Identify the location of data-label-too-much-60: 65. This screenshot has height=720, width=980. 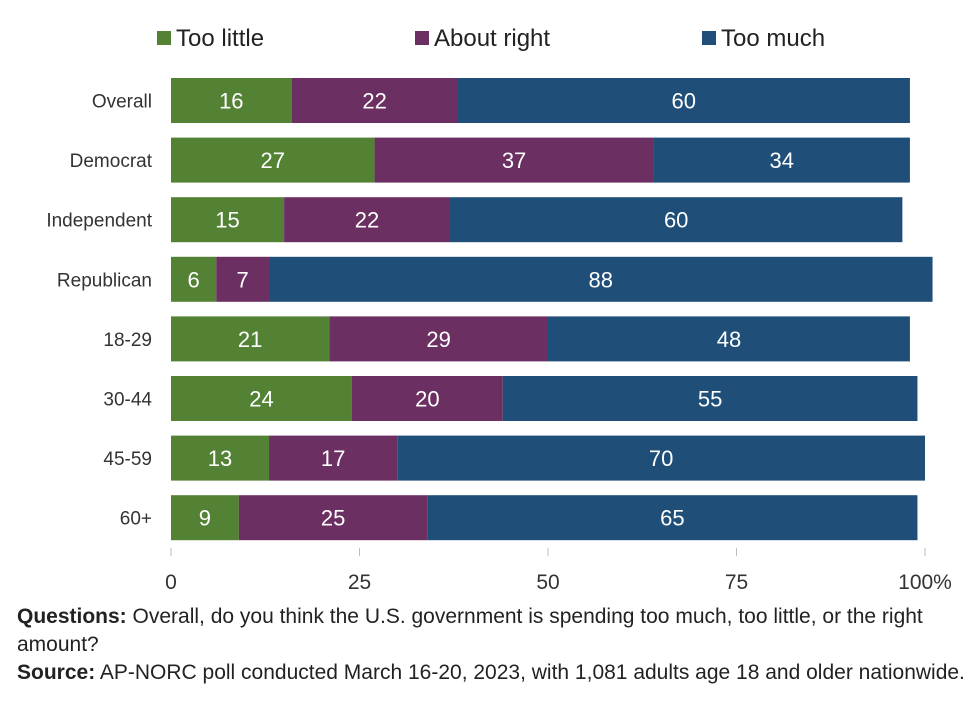
(672, 518).